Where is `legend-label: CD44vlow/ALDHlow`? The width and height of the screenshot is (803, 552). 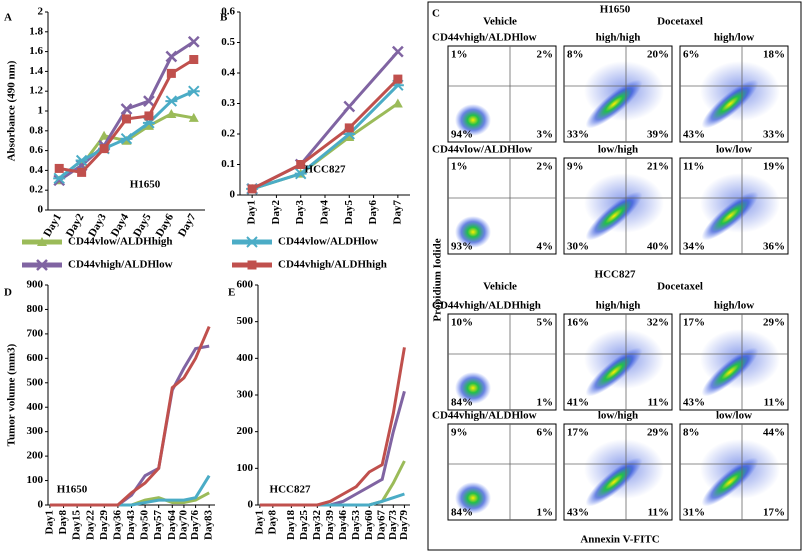
legend-label: CD44vlow/ALDHlow is located at coordinates (328, 242).